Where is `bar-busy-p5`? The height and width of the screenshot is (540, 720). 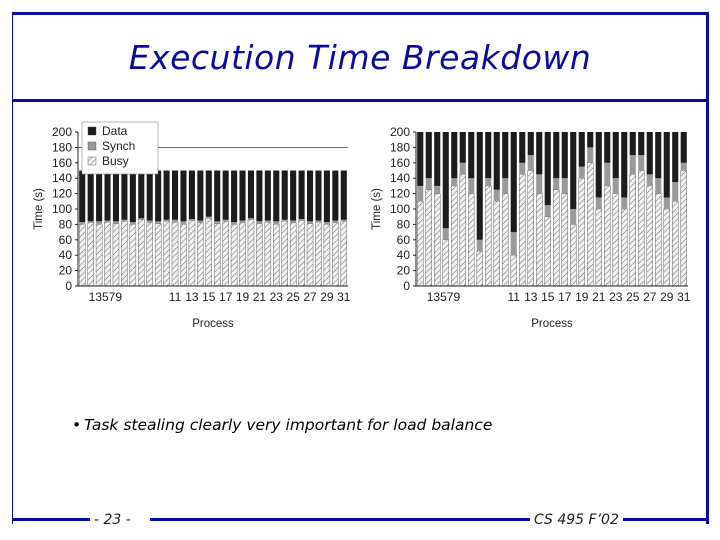 bar-busy-p5 is located at coordinates (124, 254).